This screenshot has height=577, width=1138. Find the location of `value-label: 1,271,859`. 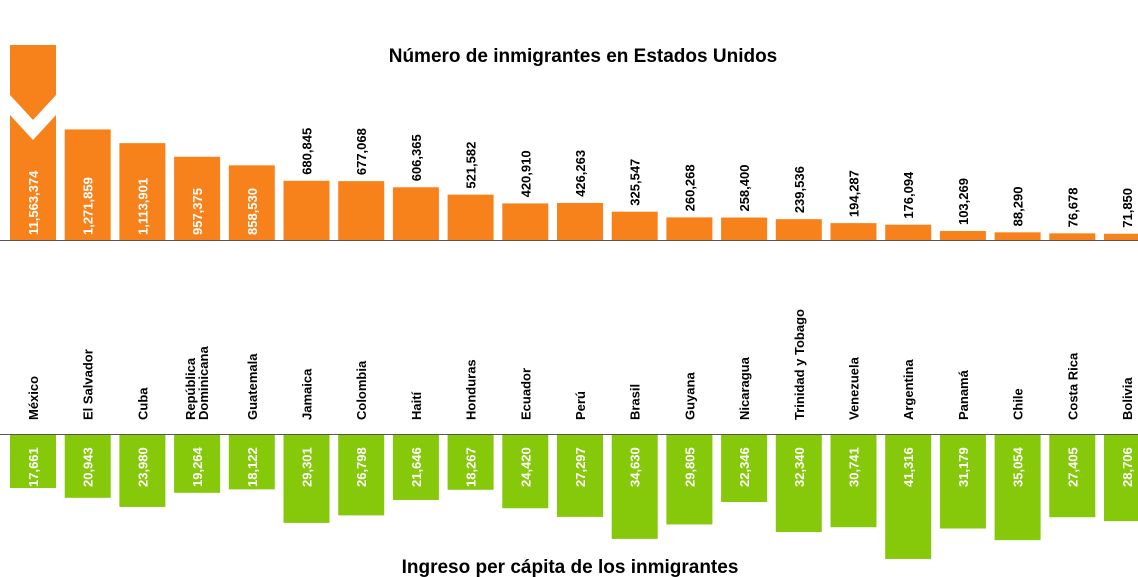

value-label: 1,271,859 is located at coordinates (88, 206).